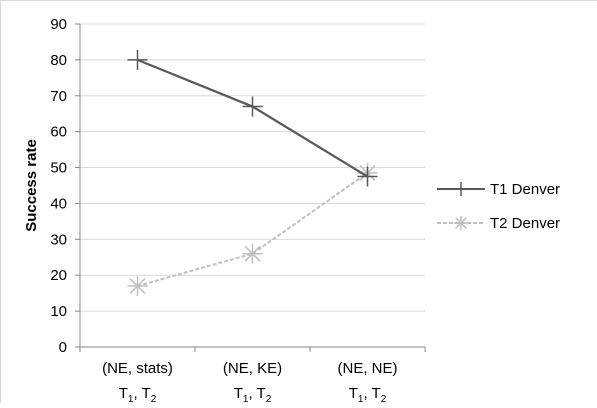  I want to click on y-tick-label: 70, so click(58, 96).